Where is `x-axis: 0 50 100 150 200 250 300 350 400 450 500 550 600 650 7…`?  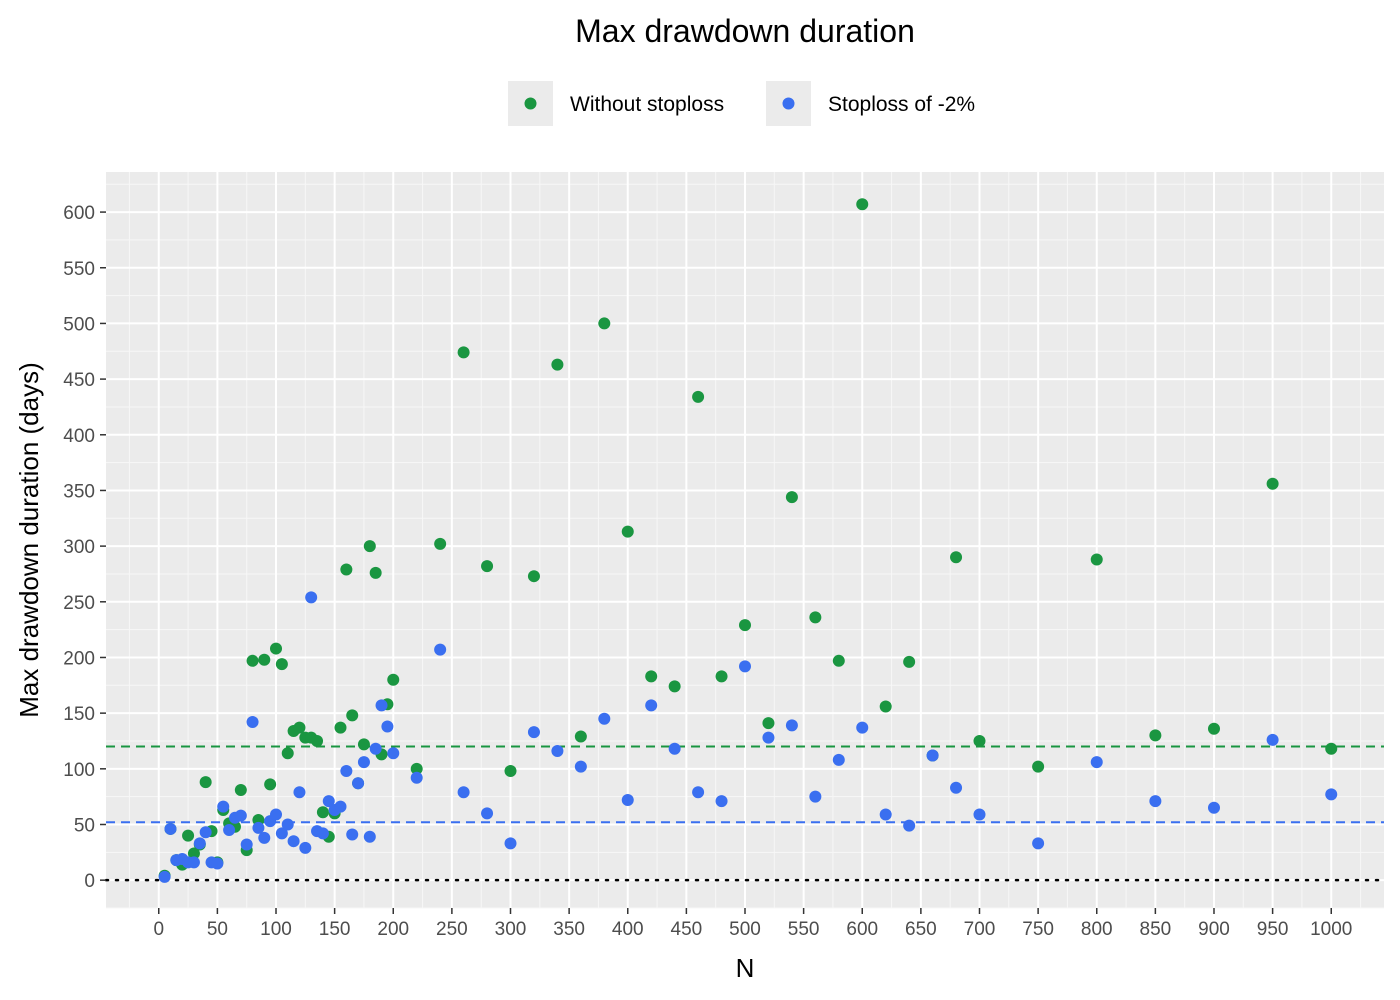 x-axis: 0 50 100 150 200 250 300 350 400 450 500 550 600 650 7… is located at coordinates (752, 924).